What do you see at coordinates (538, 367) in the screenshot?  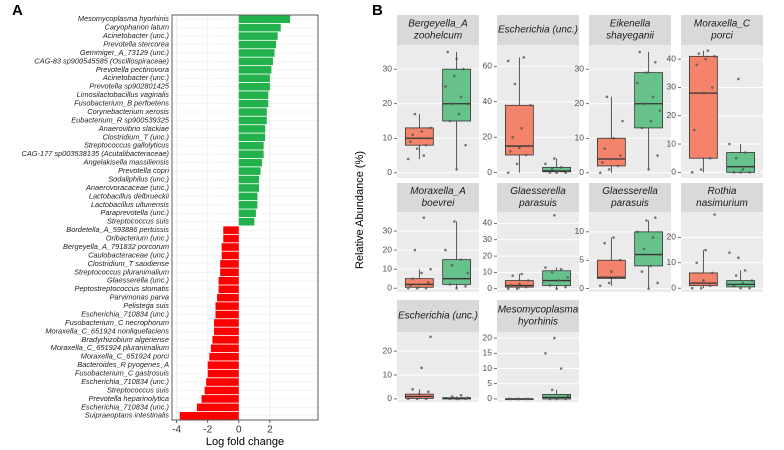 I see `plot-area` at bounding box center [538, 367].